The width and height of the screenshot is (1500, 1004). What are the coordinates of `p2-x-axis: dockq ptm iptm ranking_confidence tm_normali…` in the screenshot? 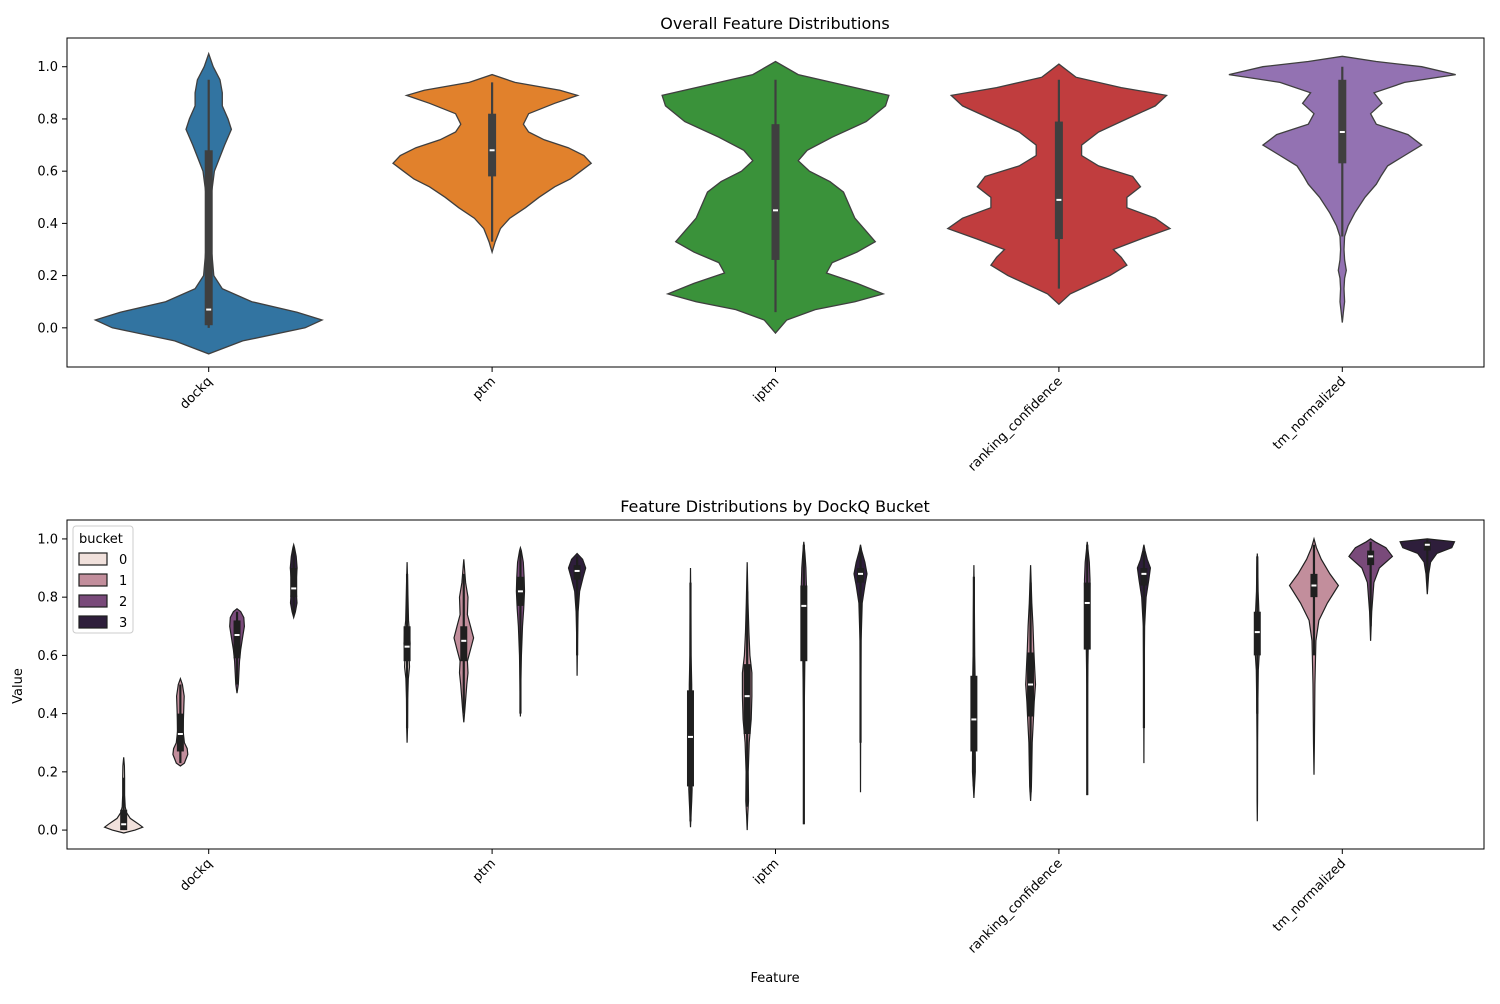 It's located at (763, 903).